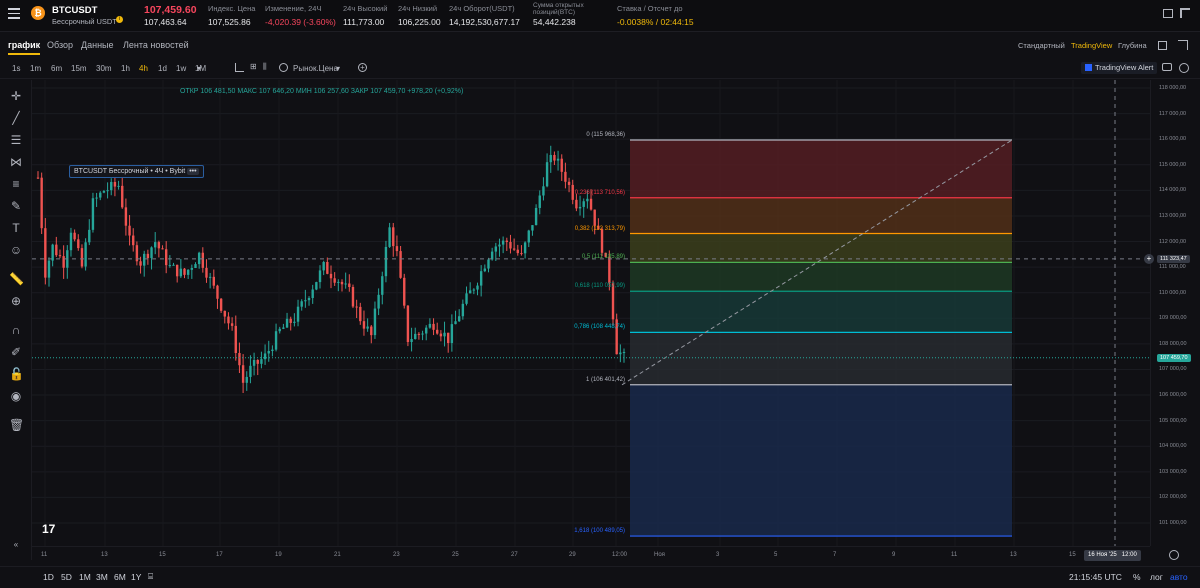 The image size is (1200, 588). Describe the element at coordinates (24, 47) in the screenshot. I see `tab-0: график` at that location.